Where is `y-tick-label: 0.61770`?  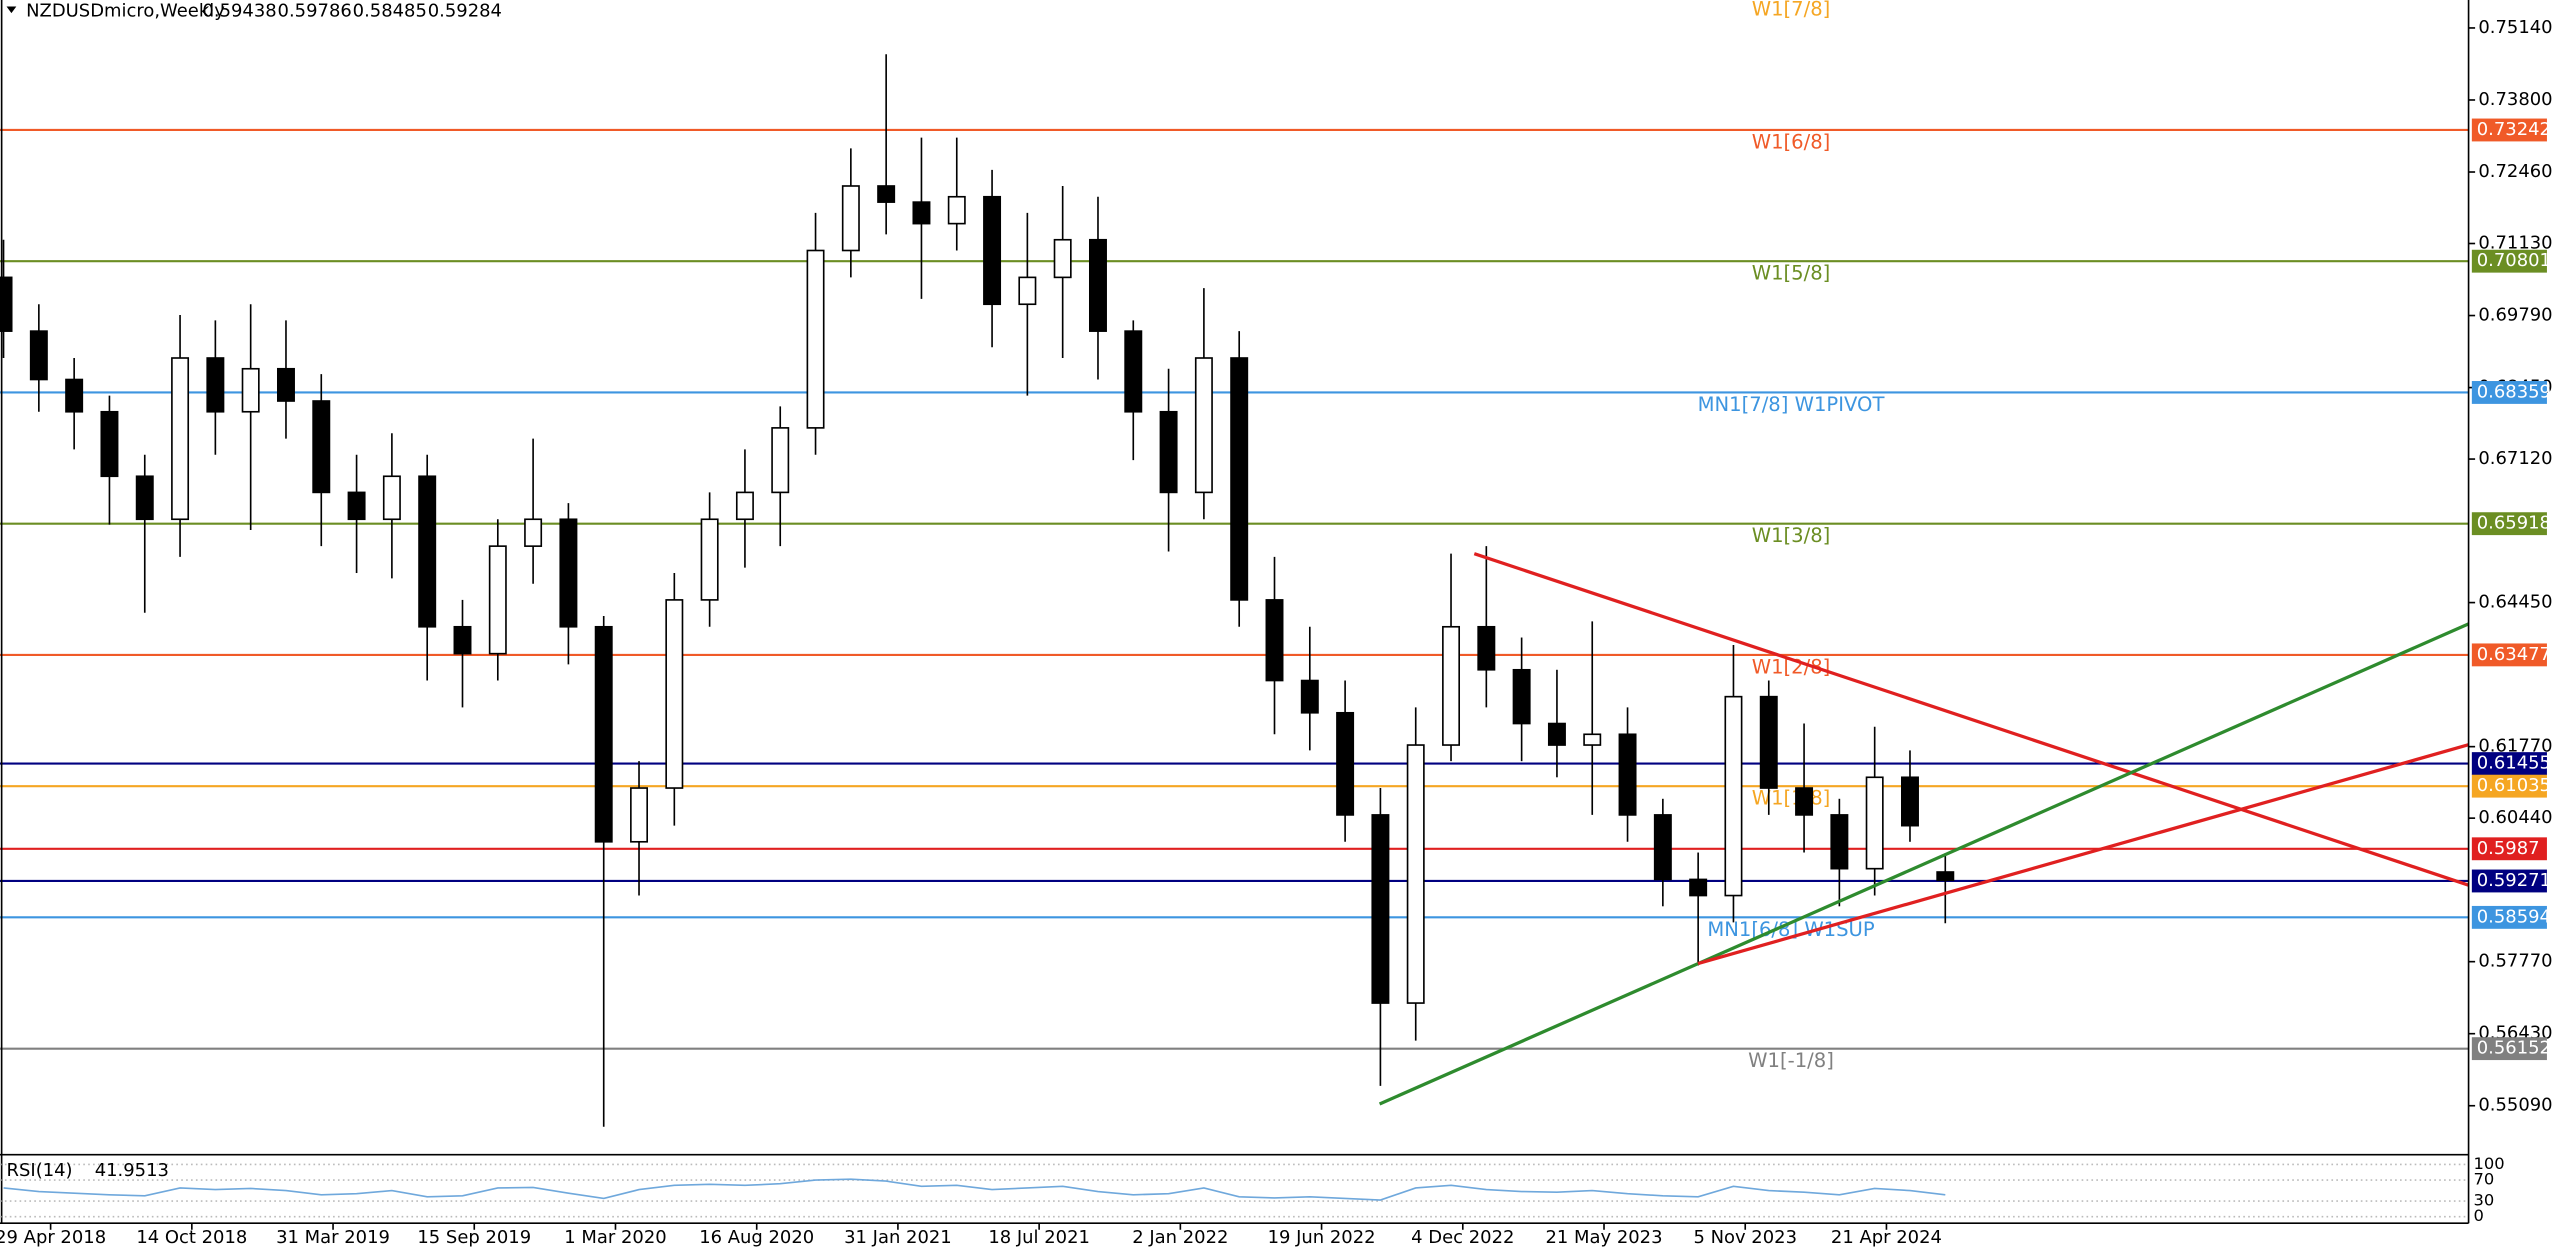
y-tick-label: 0.61770 is located at coordinates (2515, 746).